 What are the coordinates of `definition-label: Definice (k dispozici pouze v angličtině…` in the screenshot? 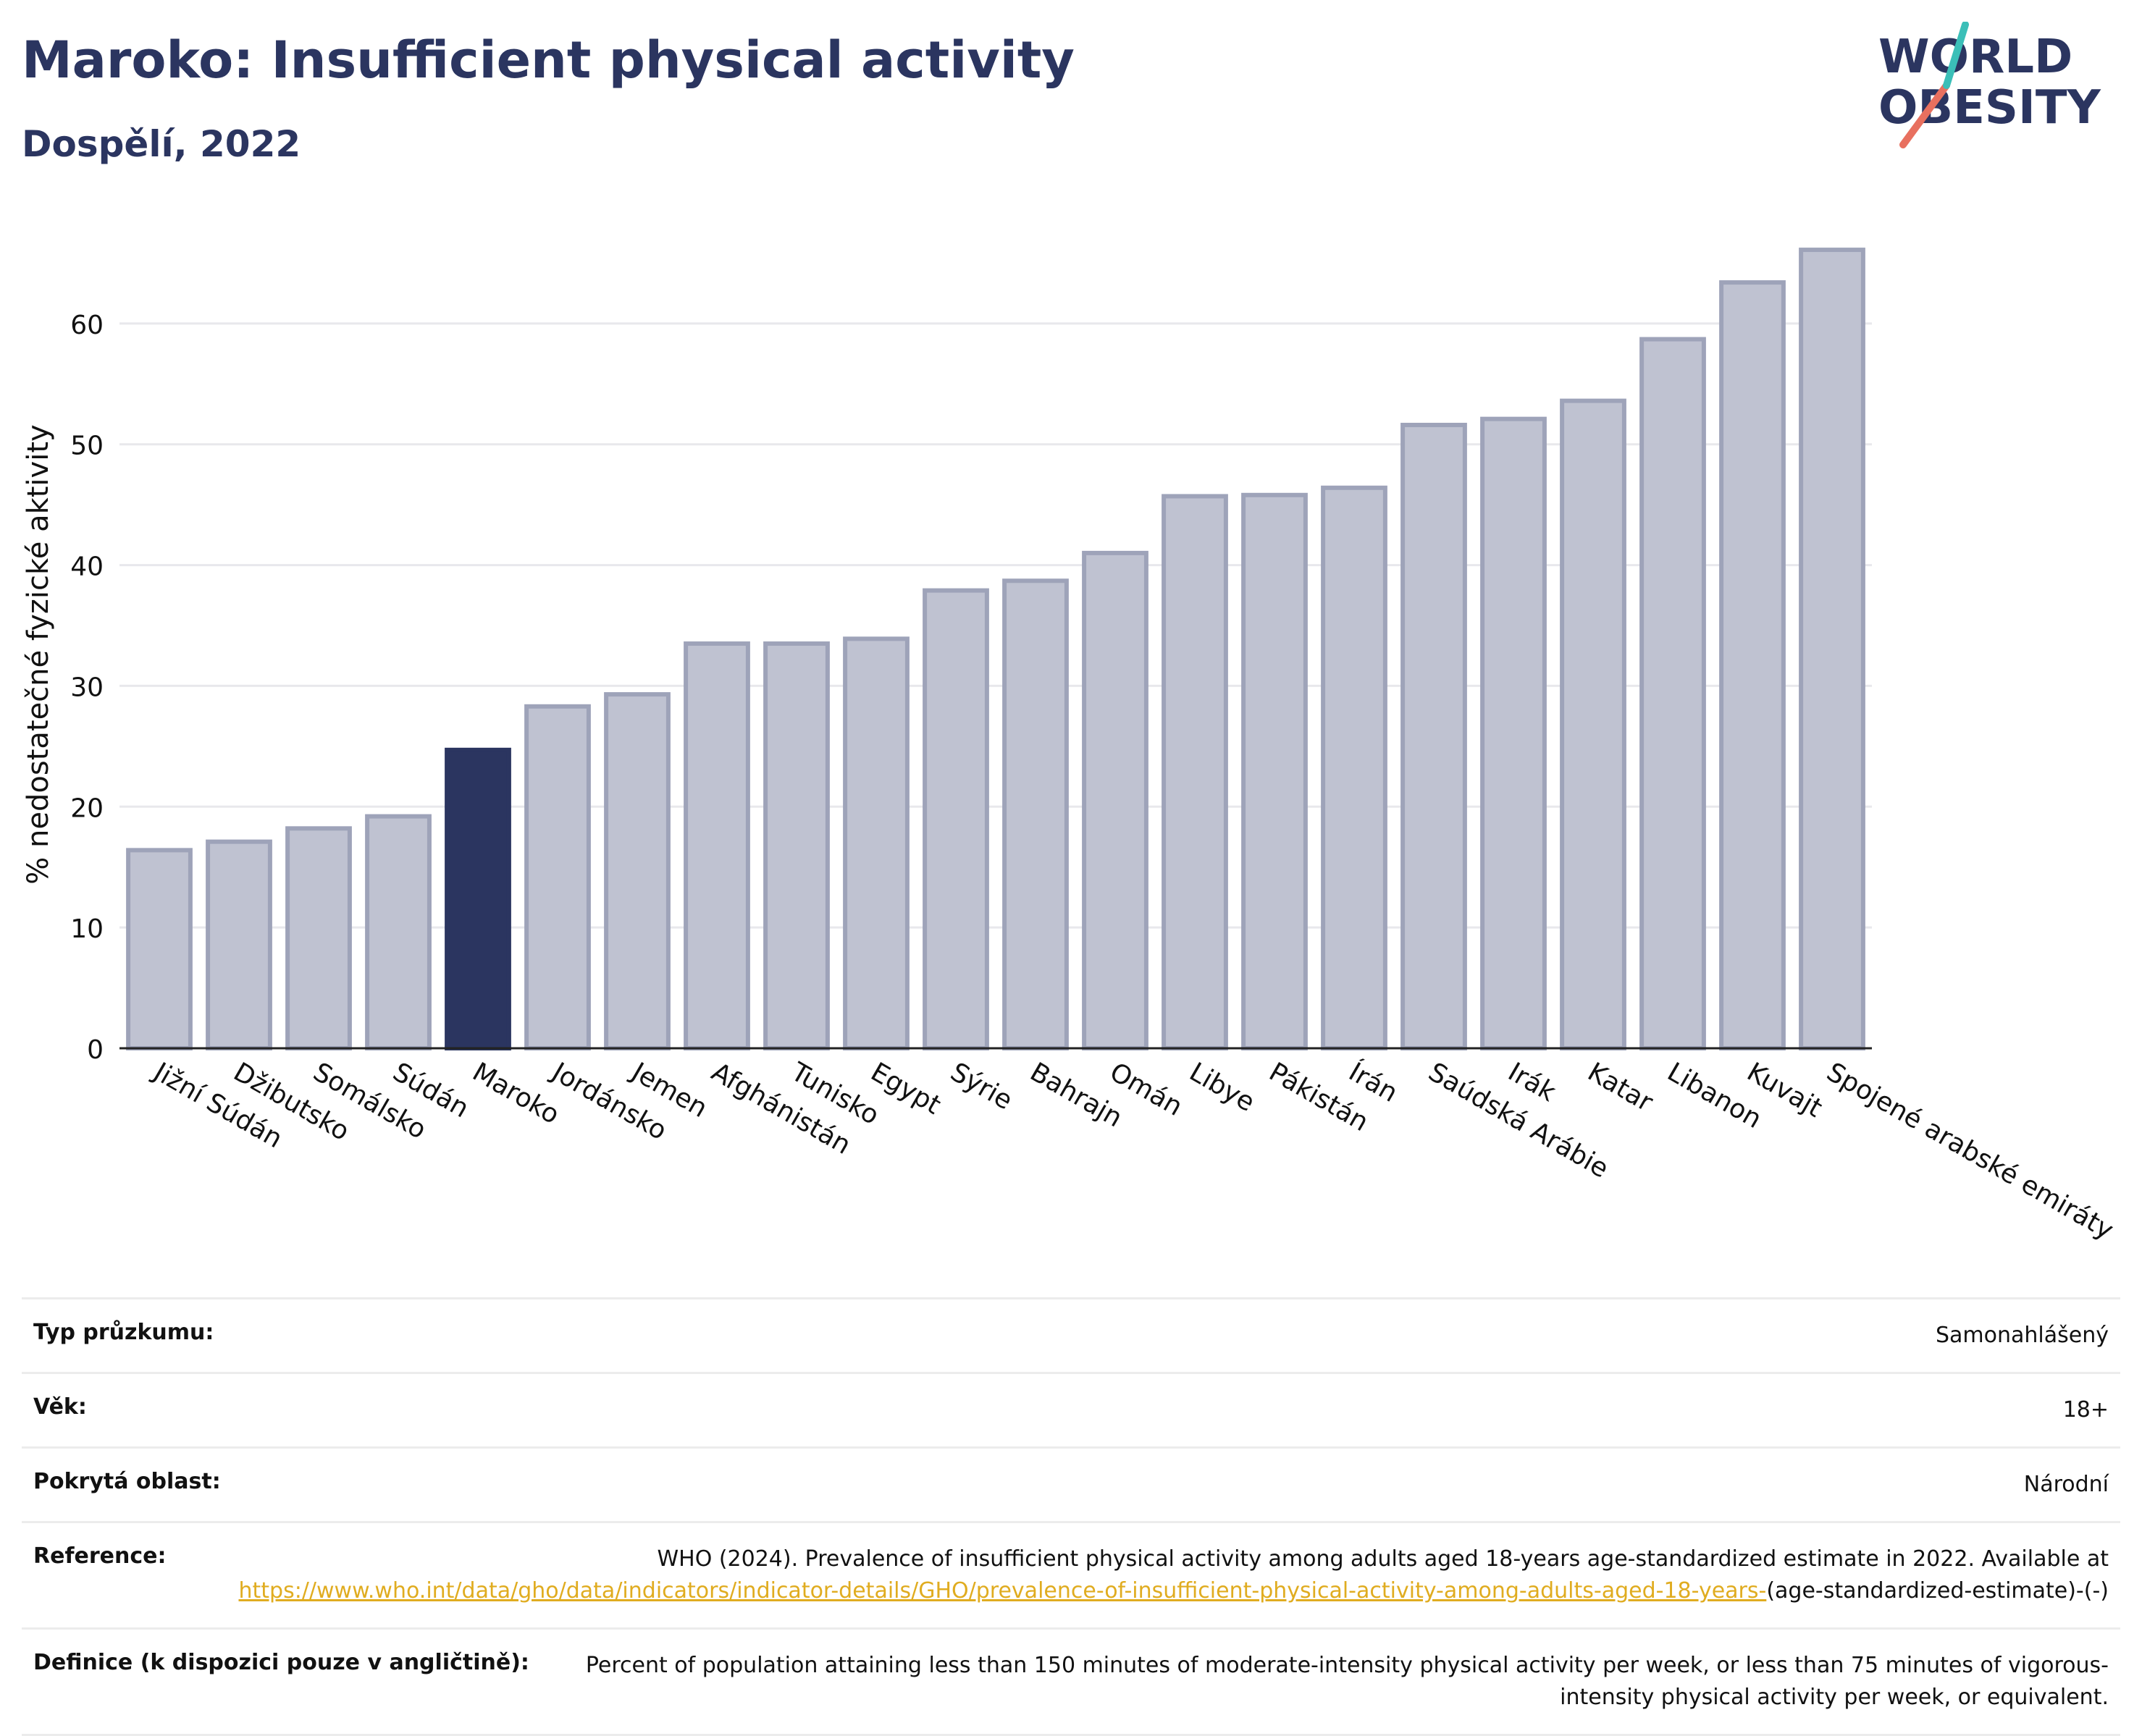 It's located at (281, 1662).